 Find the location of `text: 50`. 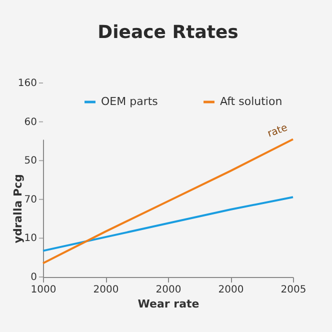

text: 50 is located at coordinates (30, 161).